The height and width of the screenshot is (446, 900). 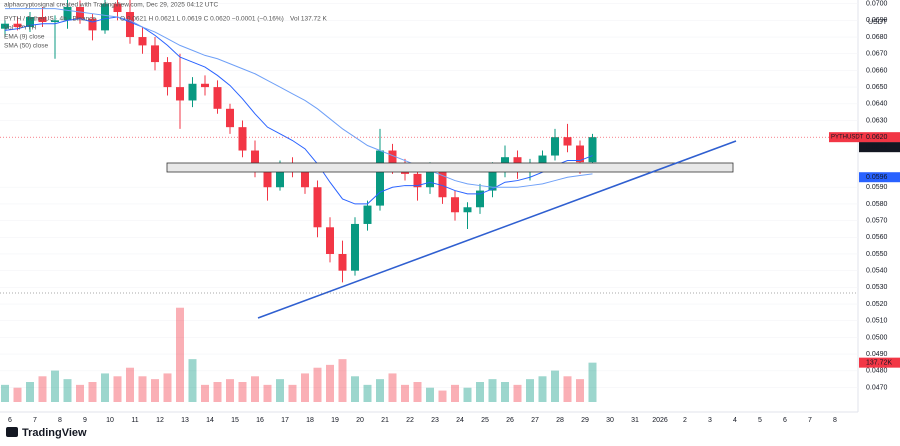 I want to click on symbol-title: PYTH / TetherUS · 4h · Binance, so click(x=50, y=19).